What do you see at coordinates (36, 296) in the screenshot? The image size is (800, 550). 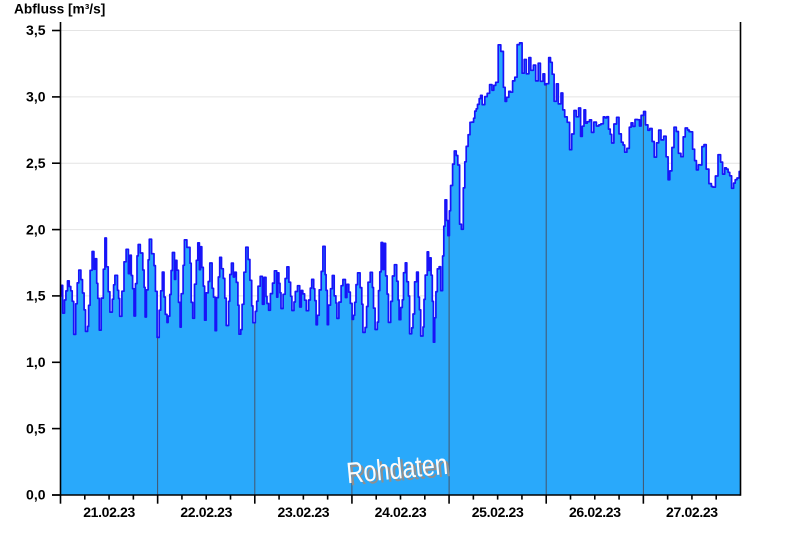 I see `svg-text: 1,5` at bounding box center [36, 296].